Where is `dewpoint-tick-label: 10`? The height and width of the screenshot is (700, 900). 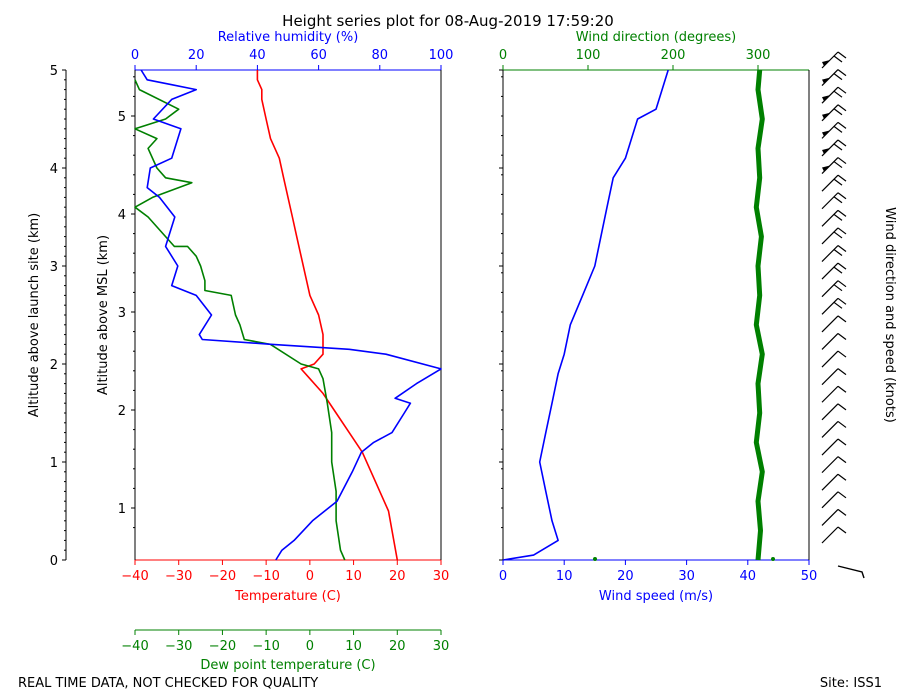
dewpoint-tick-label: 10 is located at coordinates (353, 646).